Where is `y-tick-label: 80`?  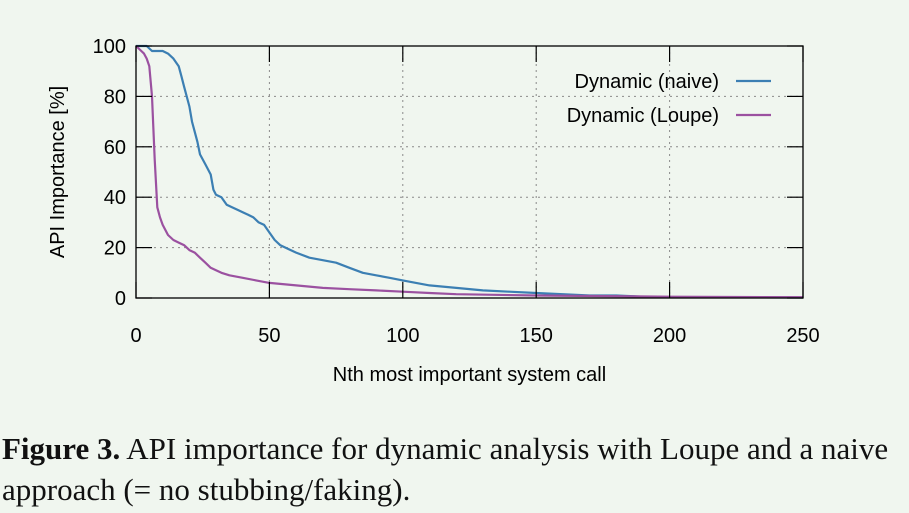
y-tick-label: 80 is located at coordinates (115, 97).